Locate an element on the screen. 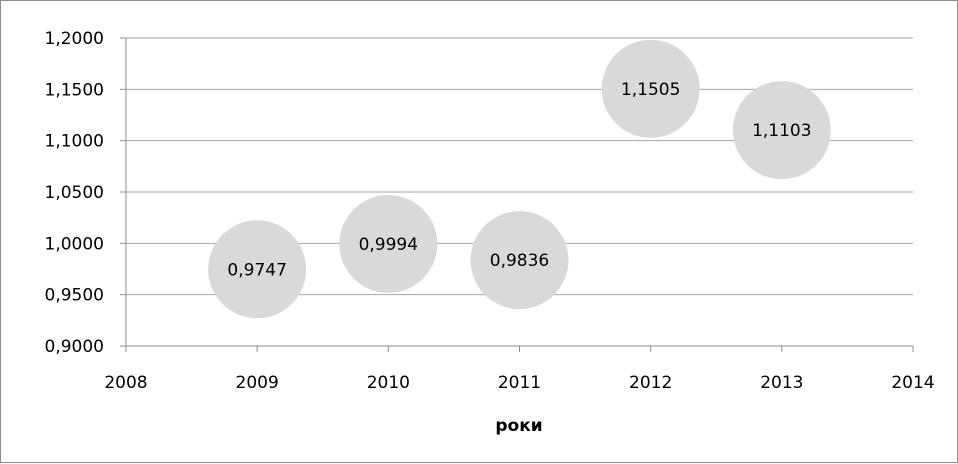 The height and width of the screenshot is (464, 958). y-tick-label: 1,1000 is located at coordinates (74, 142).